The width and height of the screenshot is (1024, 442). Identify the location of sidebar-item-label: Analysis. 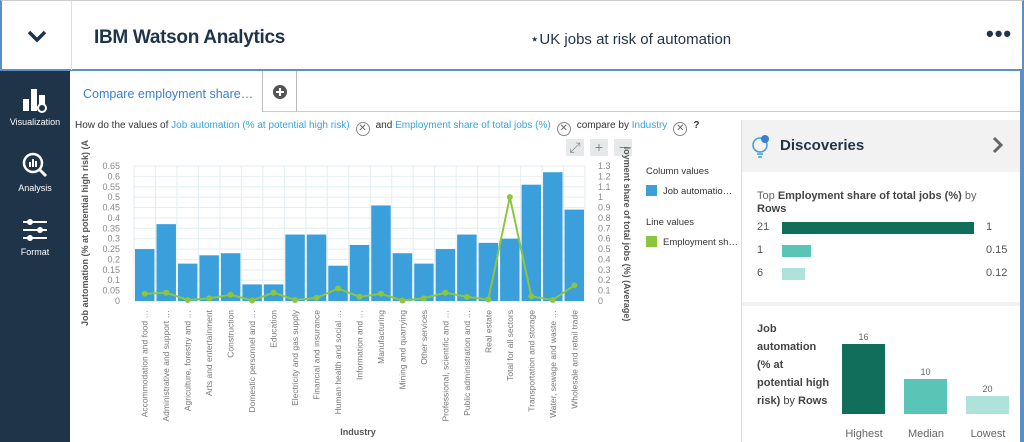
(35, 188).